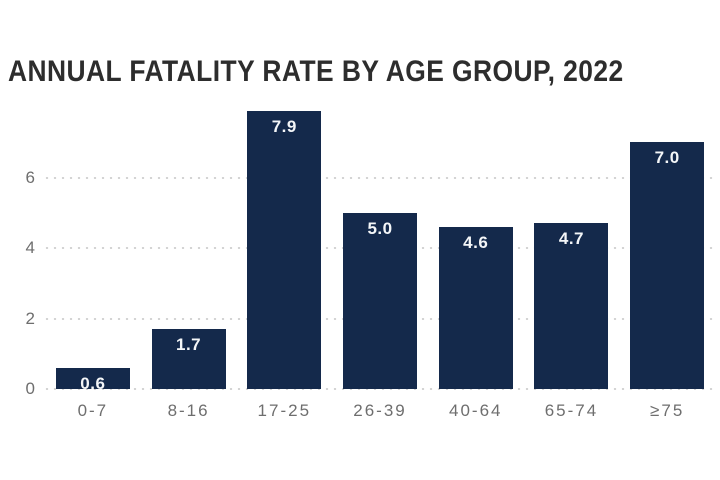  What do you see at coordinates (189, 345) in the screenshot?
I see `bar-value-label: 1.7` at bounding box center [189, 345].